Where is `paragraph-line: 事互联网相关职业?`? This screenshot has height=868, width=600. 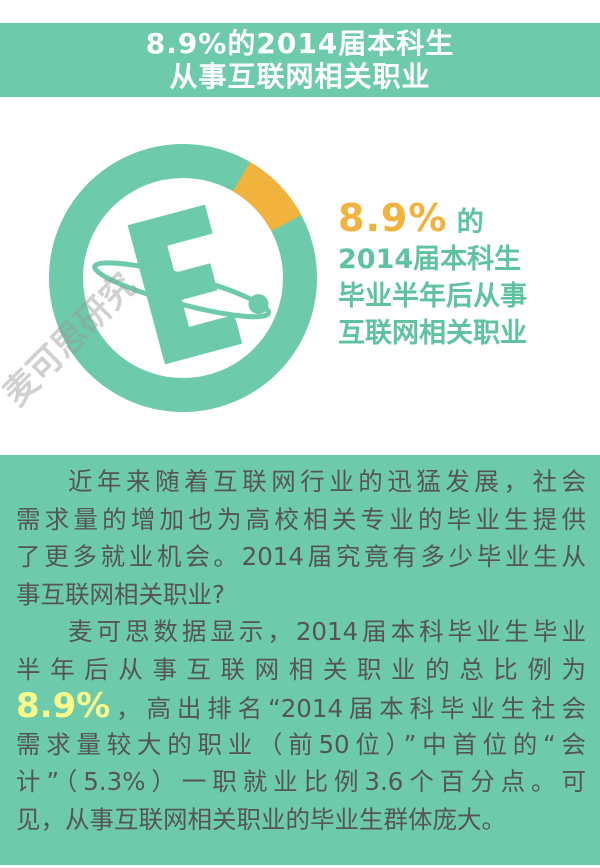 paragraph-line: 事互联网相关职业? is located at coordinates (121, 594).